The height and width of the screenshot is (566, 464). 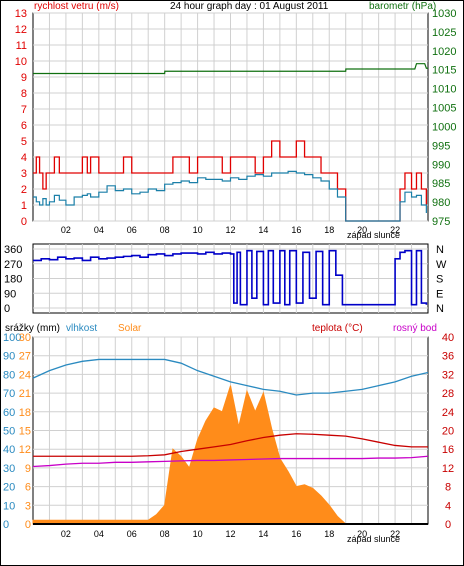 I want to click on y-tick-label-left: 1, so click(x=24, y=206).